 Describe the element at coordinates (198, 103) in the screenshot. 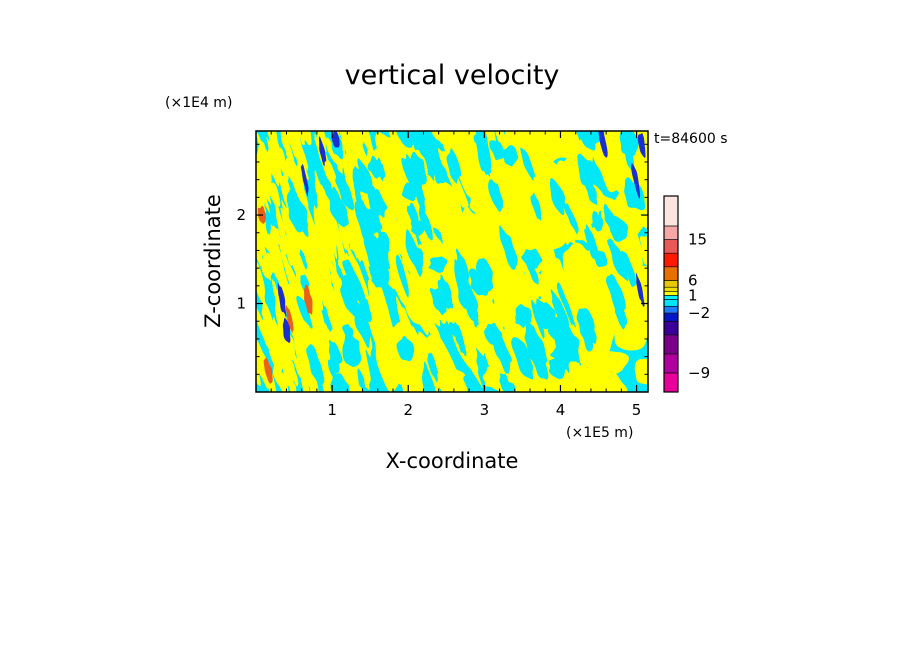

I see `y-unit-label: (×1E4 m)` at that location.